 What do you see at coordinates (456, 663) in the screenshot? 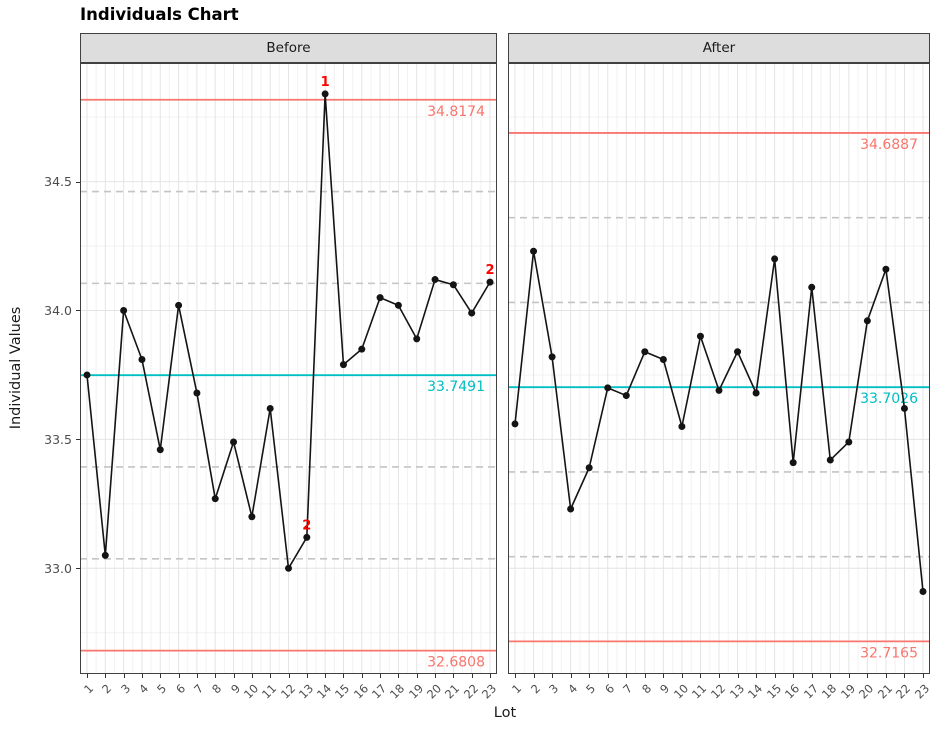
I see `lcl-label: 32.6808` at bounding box center [456, 663].